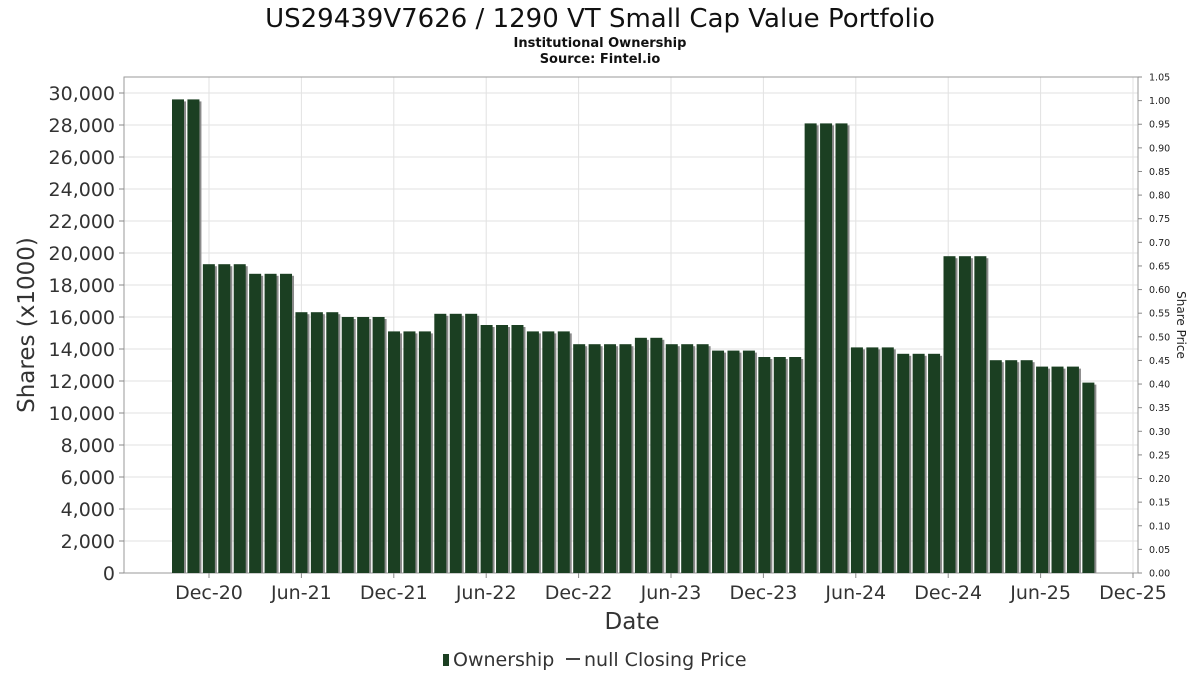 This screenshot has height=675, width=1200. Describe the element at coordinates (1159, 385) in the screenshot. I see `y2-tick-label: 0.40` at that location.